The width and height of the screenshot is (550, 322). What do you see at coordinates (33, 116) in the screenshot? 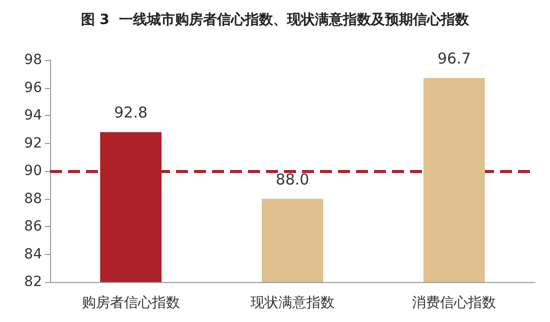
I see `y-tick-label: 94` at bounding box center [33, 116].